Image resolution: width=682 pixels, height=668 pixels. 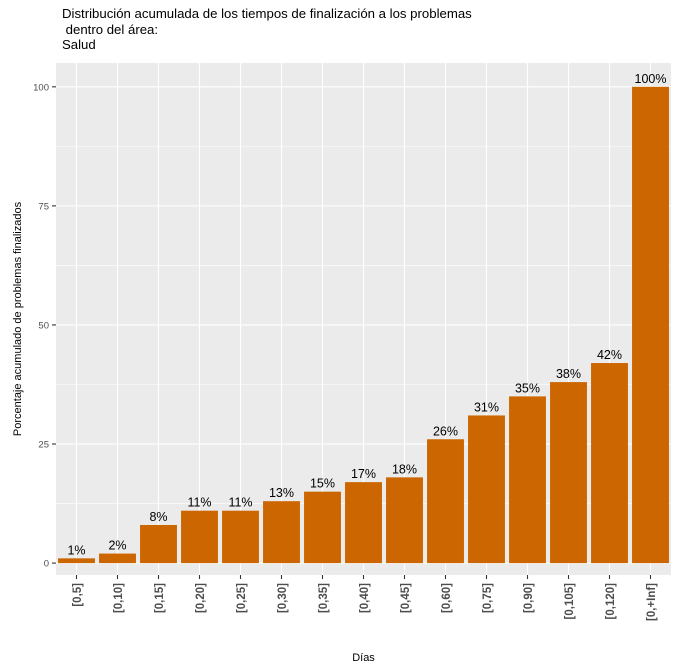 I want to click on bar-data-label: 42%, so click(x=609, y=355).